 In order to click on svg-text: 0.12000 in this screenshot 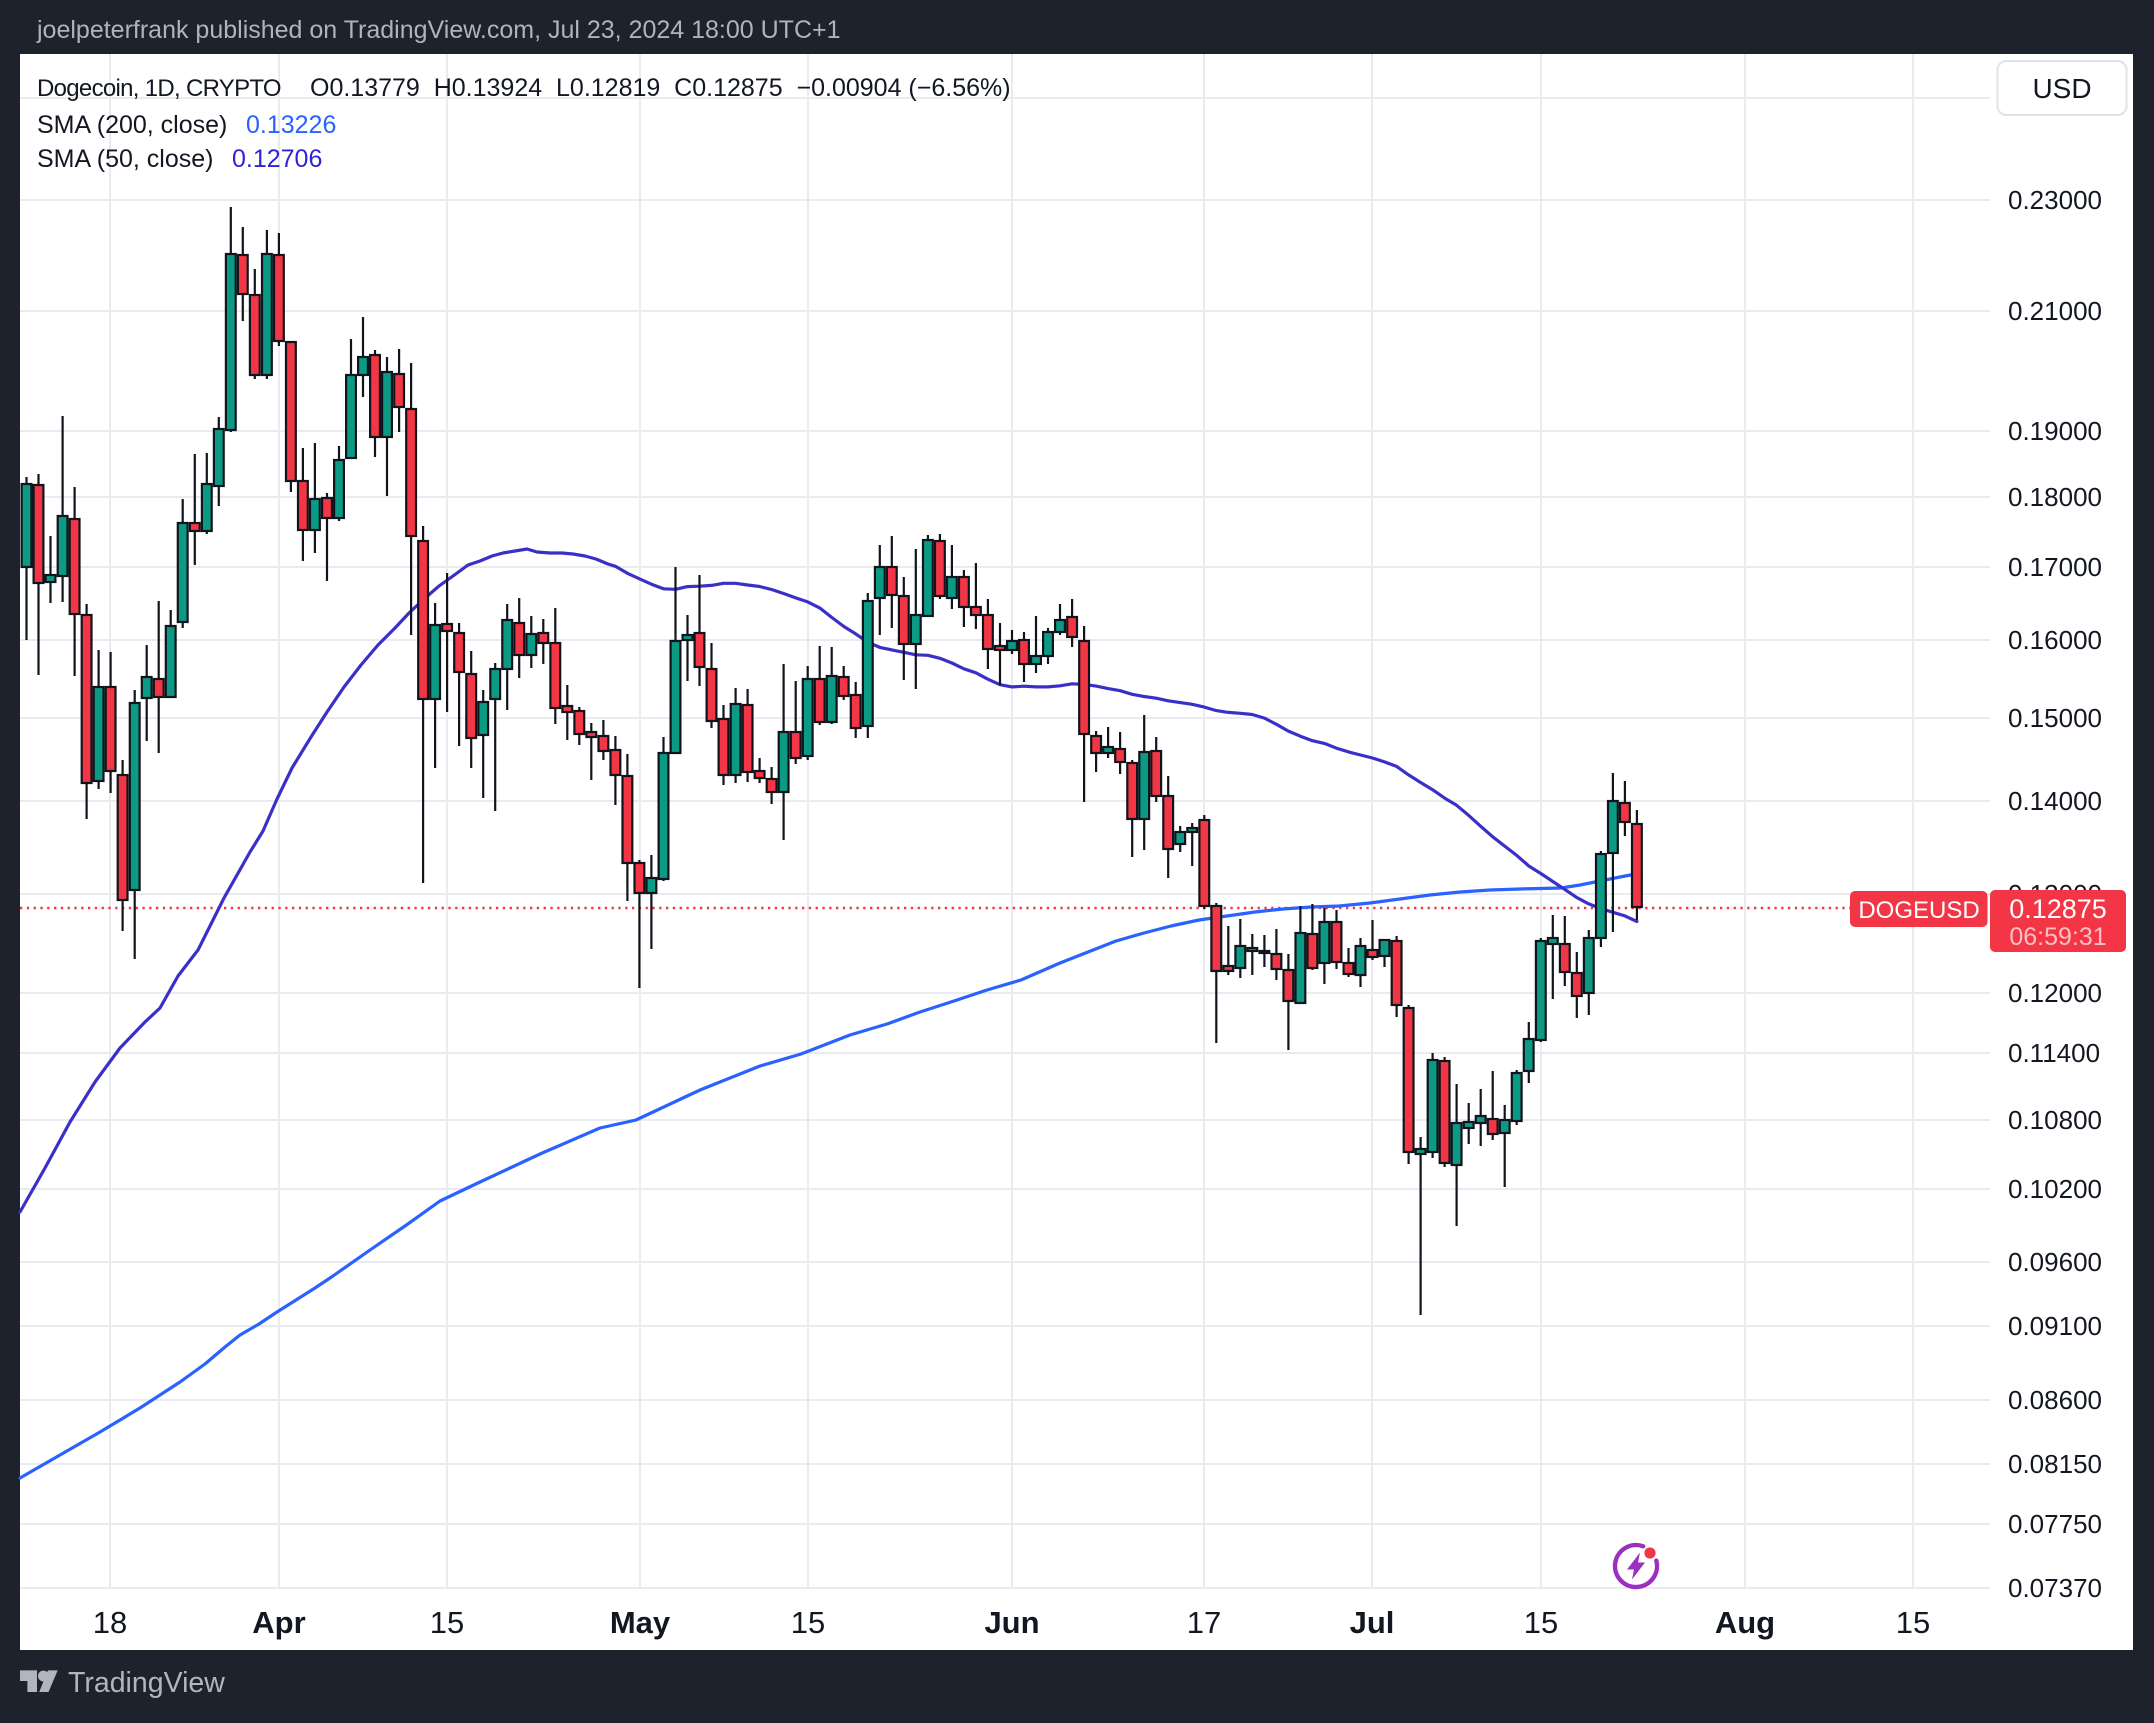, I will do `click(2055, 993)`.